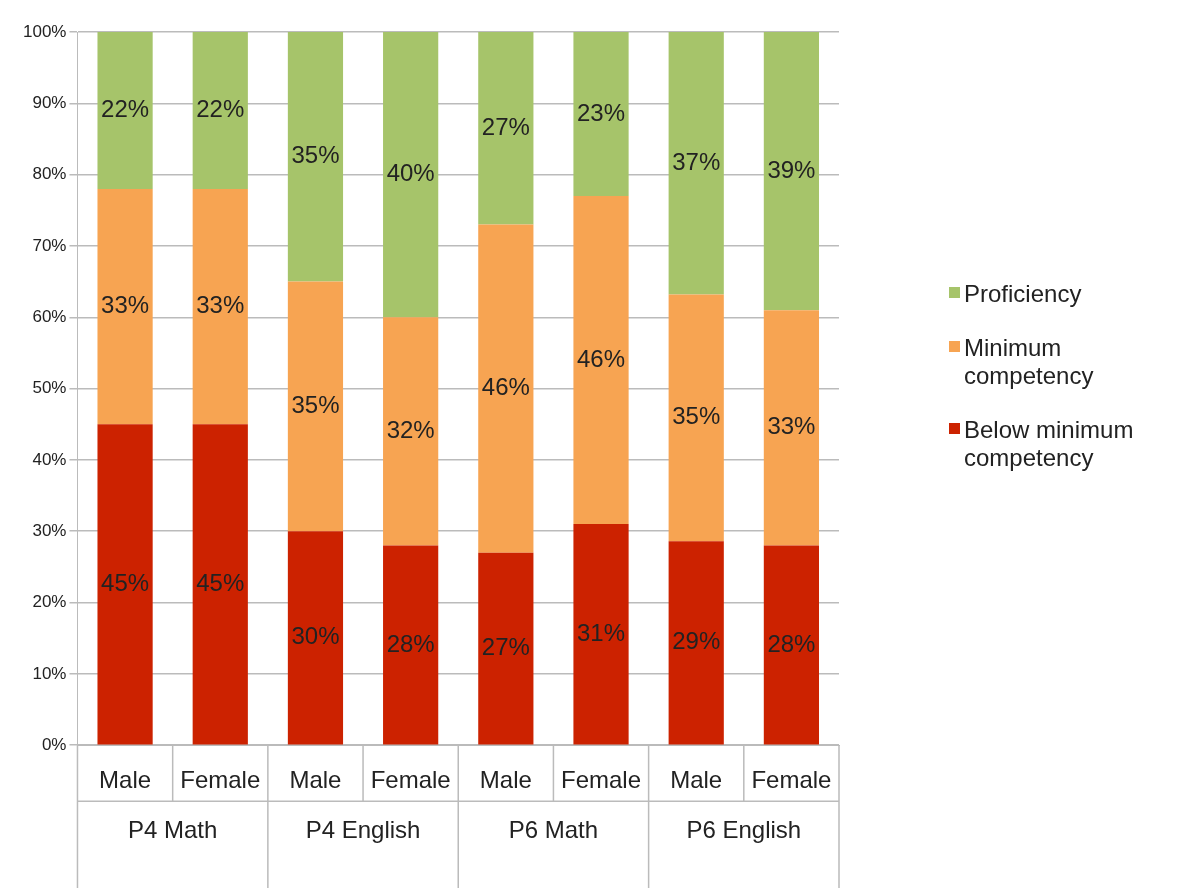 This screenshot has height=888, width=1184. I want to click on data-label: 31%, so click(601, 632).